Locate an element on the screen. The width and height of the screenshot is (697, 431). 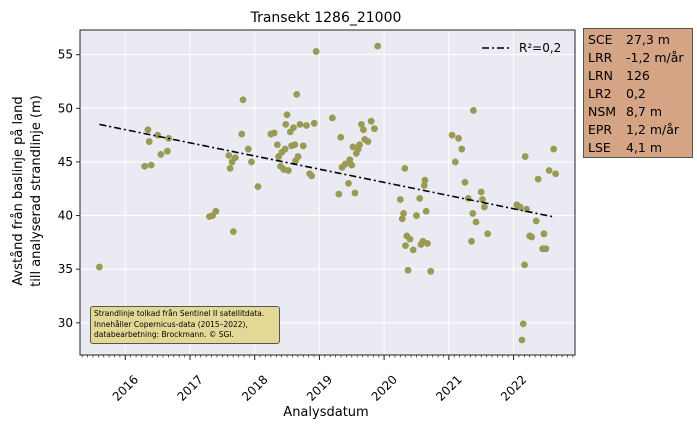
x-tick-label: 2017 is located at coordinates (189, 387).